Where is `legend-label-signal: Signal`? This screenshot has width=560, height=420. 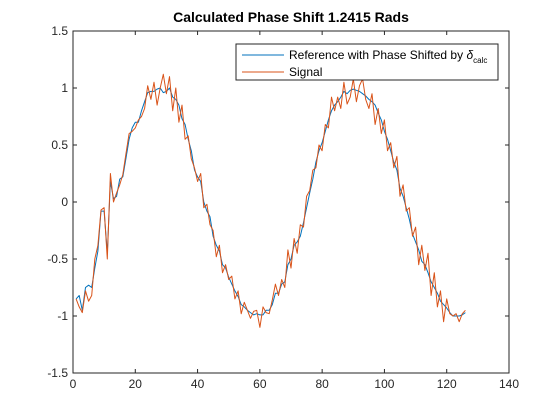
legend-label-signal: Signal is located at coordinates (305, 72).